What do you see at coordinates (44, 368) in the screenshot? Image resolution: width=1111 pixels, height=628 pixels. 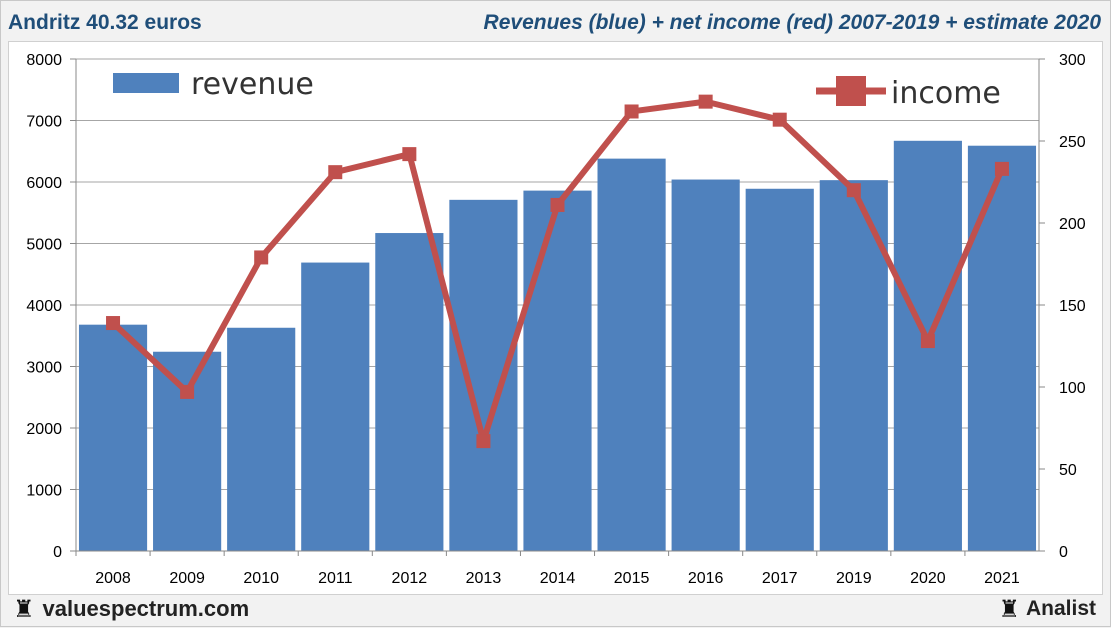 I see `left-tick-label: 3000` at bounding box center [44, 368].